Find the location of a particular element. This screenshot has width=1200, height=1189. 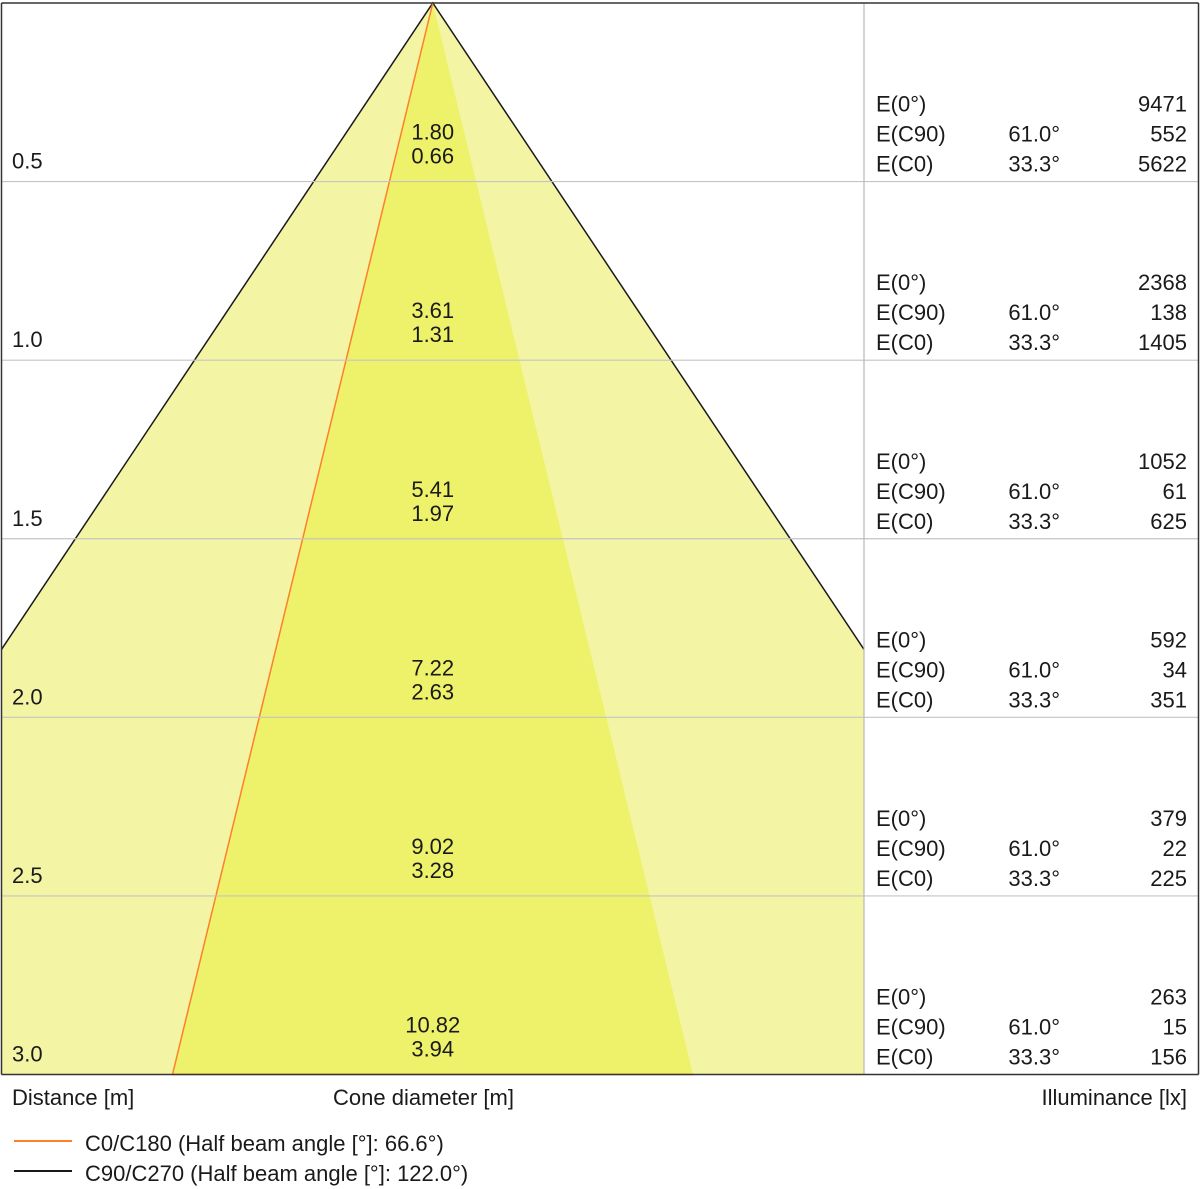

cone-diameter-c0: 3.94 is located at coordinates (432, 1049).